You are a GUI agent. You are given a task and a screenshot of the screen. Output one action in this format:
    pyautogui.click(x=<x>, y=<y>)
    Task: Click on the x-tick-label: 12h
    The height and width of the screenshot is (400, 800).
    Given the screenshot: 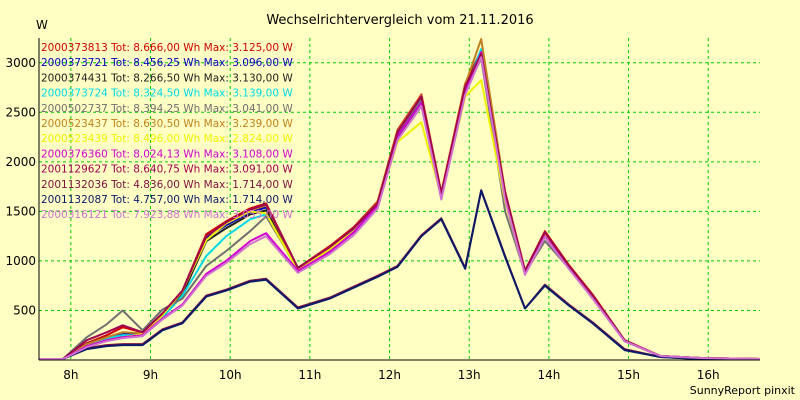 What is the action you would take?
    pyautogui.click(x=389, y=375)
    